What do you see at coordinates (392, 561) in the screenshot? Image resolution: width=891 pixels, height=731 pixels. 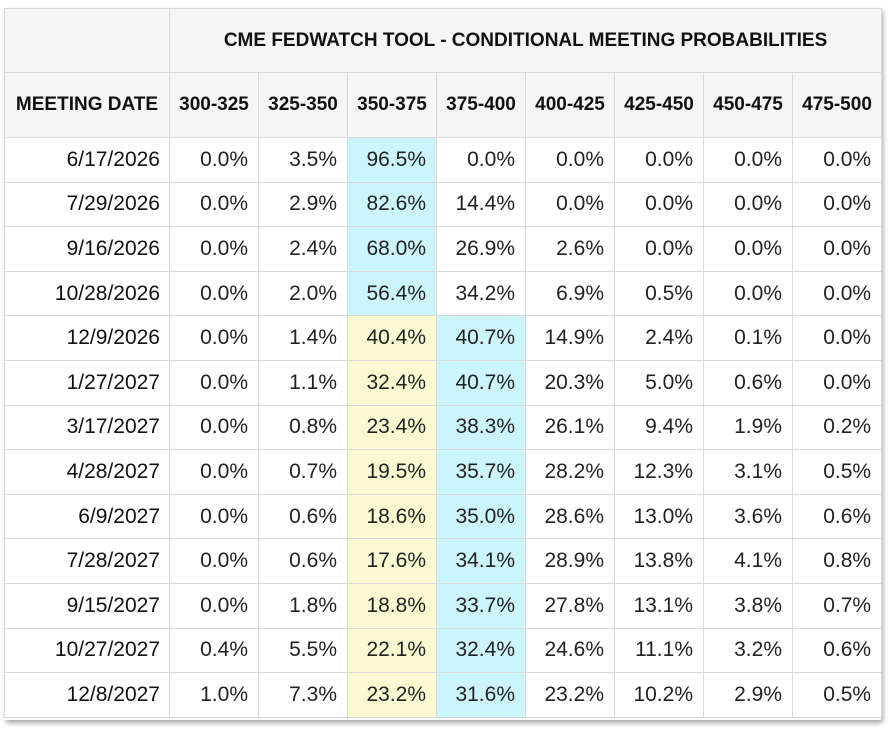 I see `probability-cell: 17.6%` at bounding box center [392, 561].